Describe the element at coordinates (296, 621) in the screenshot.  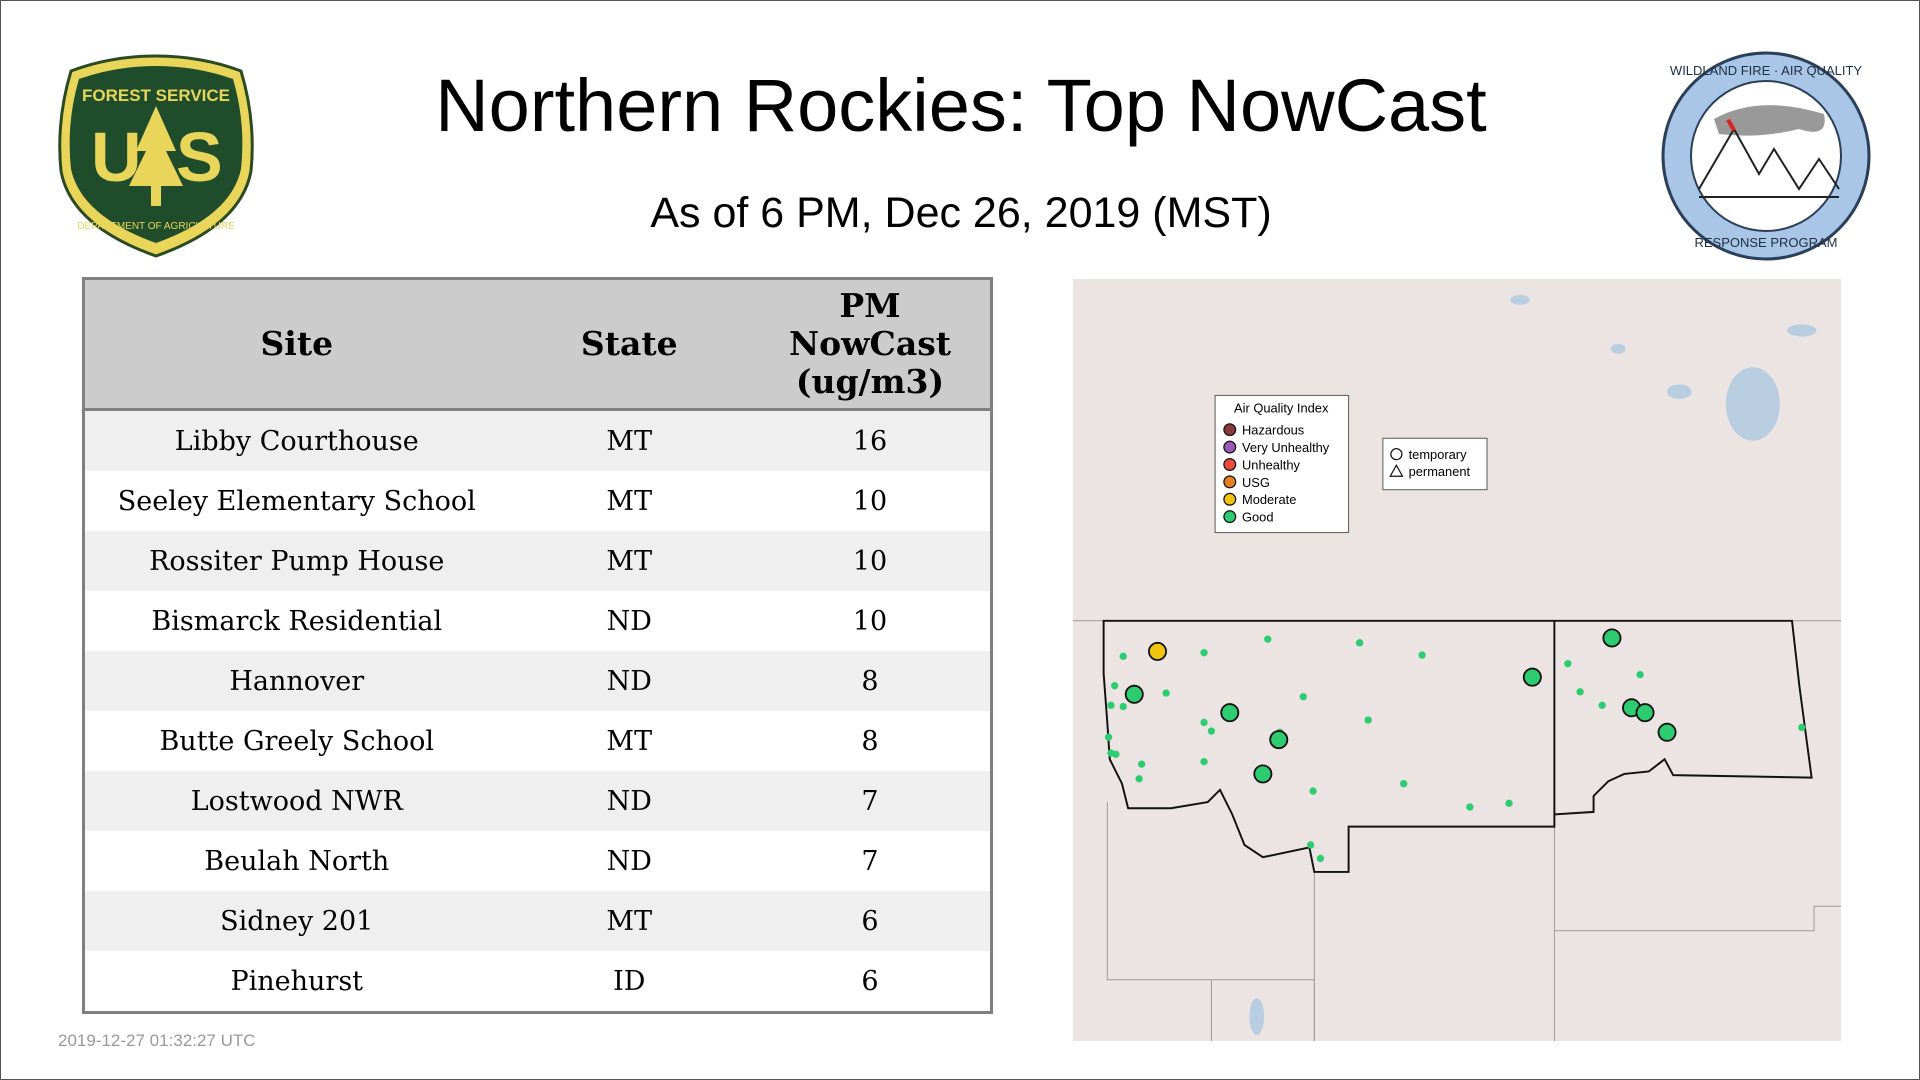
I see `cell-site: Bismarck Residential` at that location.